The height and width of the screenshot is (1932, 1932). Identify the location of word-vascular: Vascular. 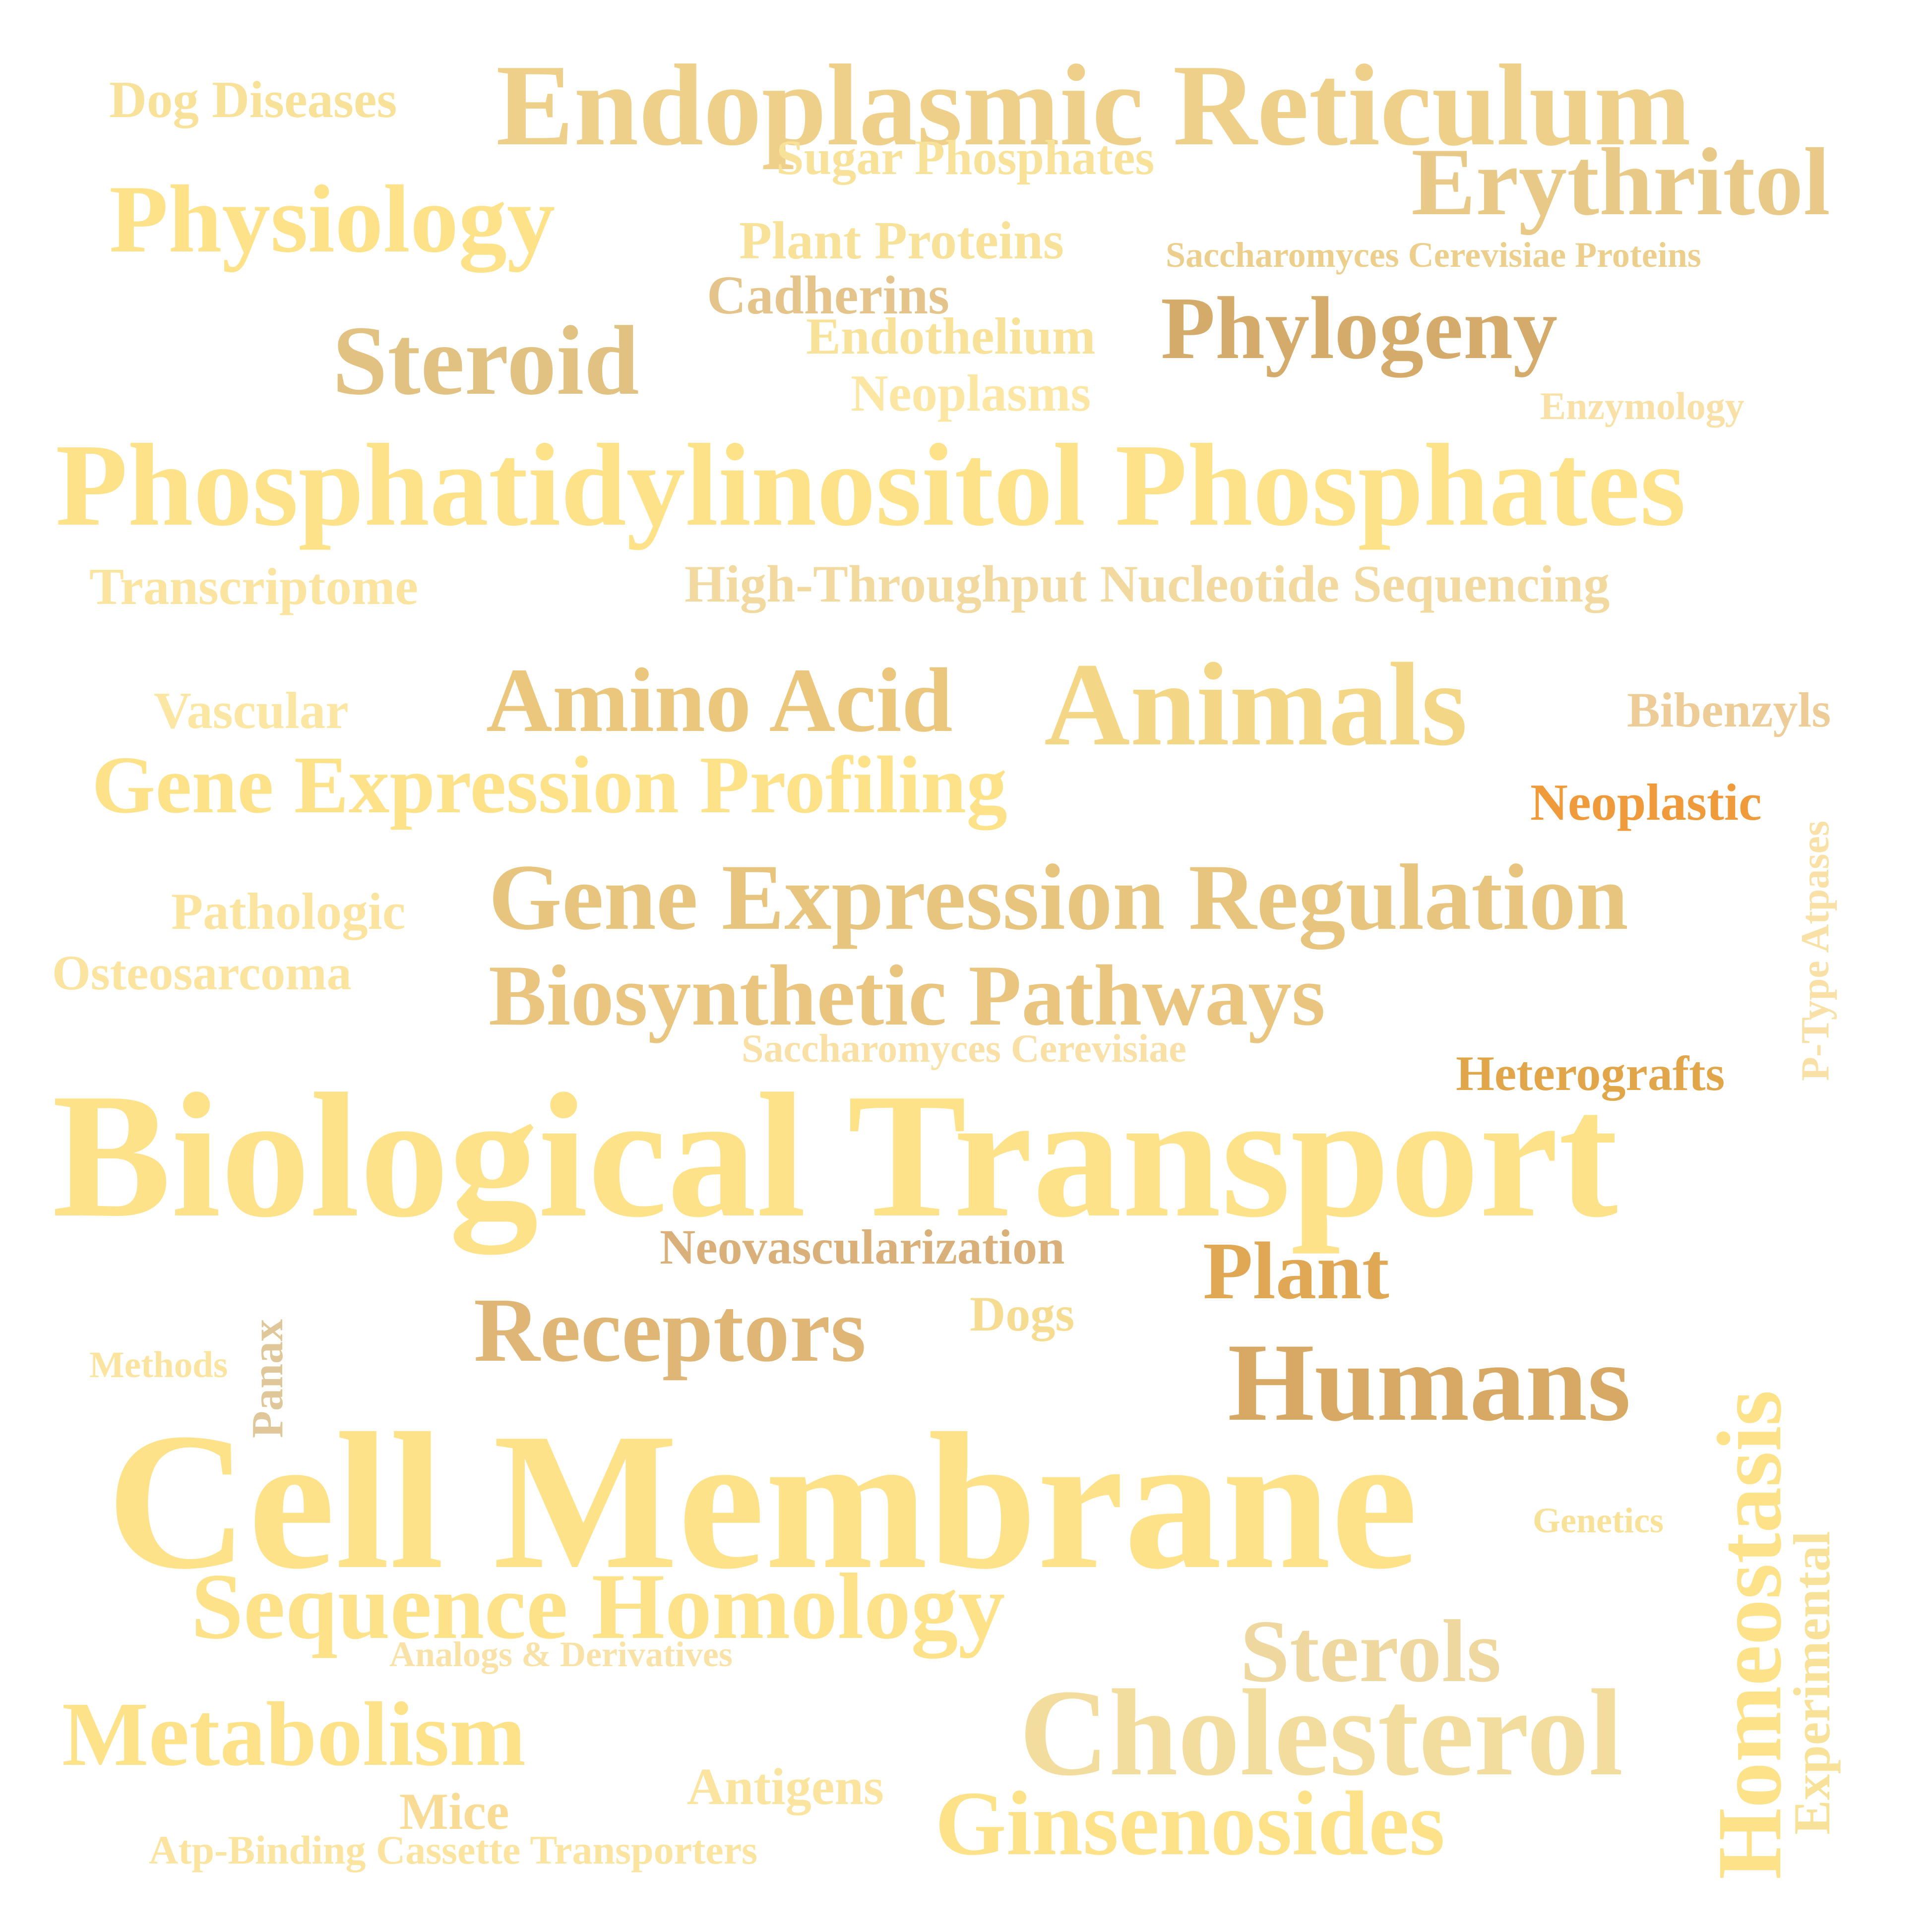
(251, 710).